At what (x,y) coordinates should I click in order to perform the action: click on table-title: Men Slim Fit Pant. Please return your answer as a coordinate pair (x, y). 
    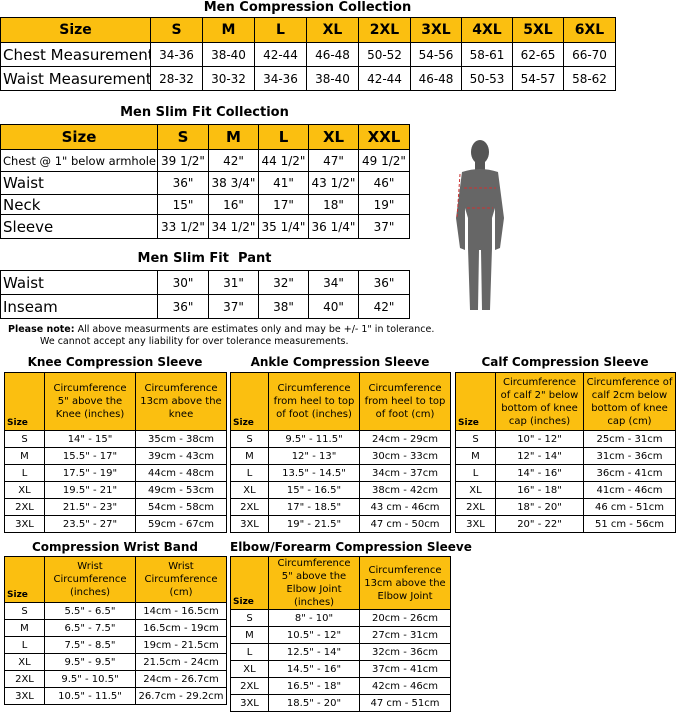
    Looking at the image, I should click on (204, 258).